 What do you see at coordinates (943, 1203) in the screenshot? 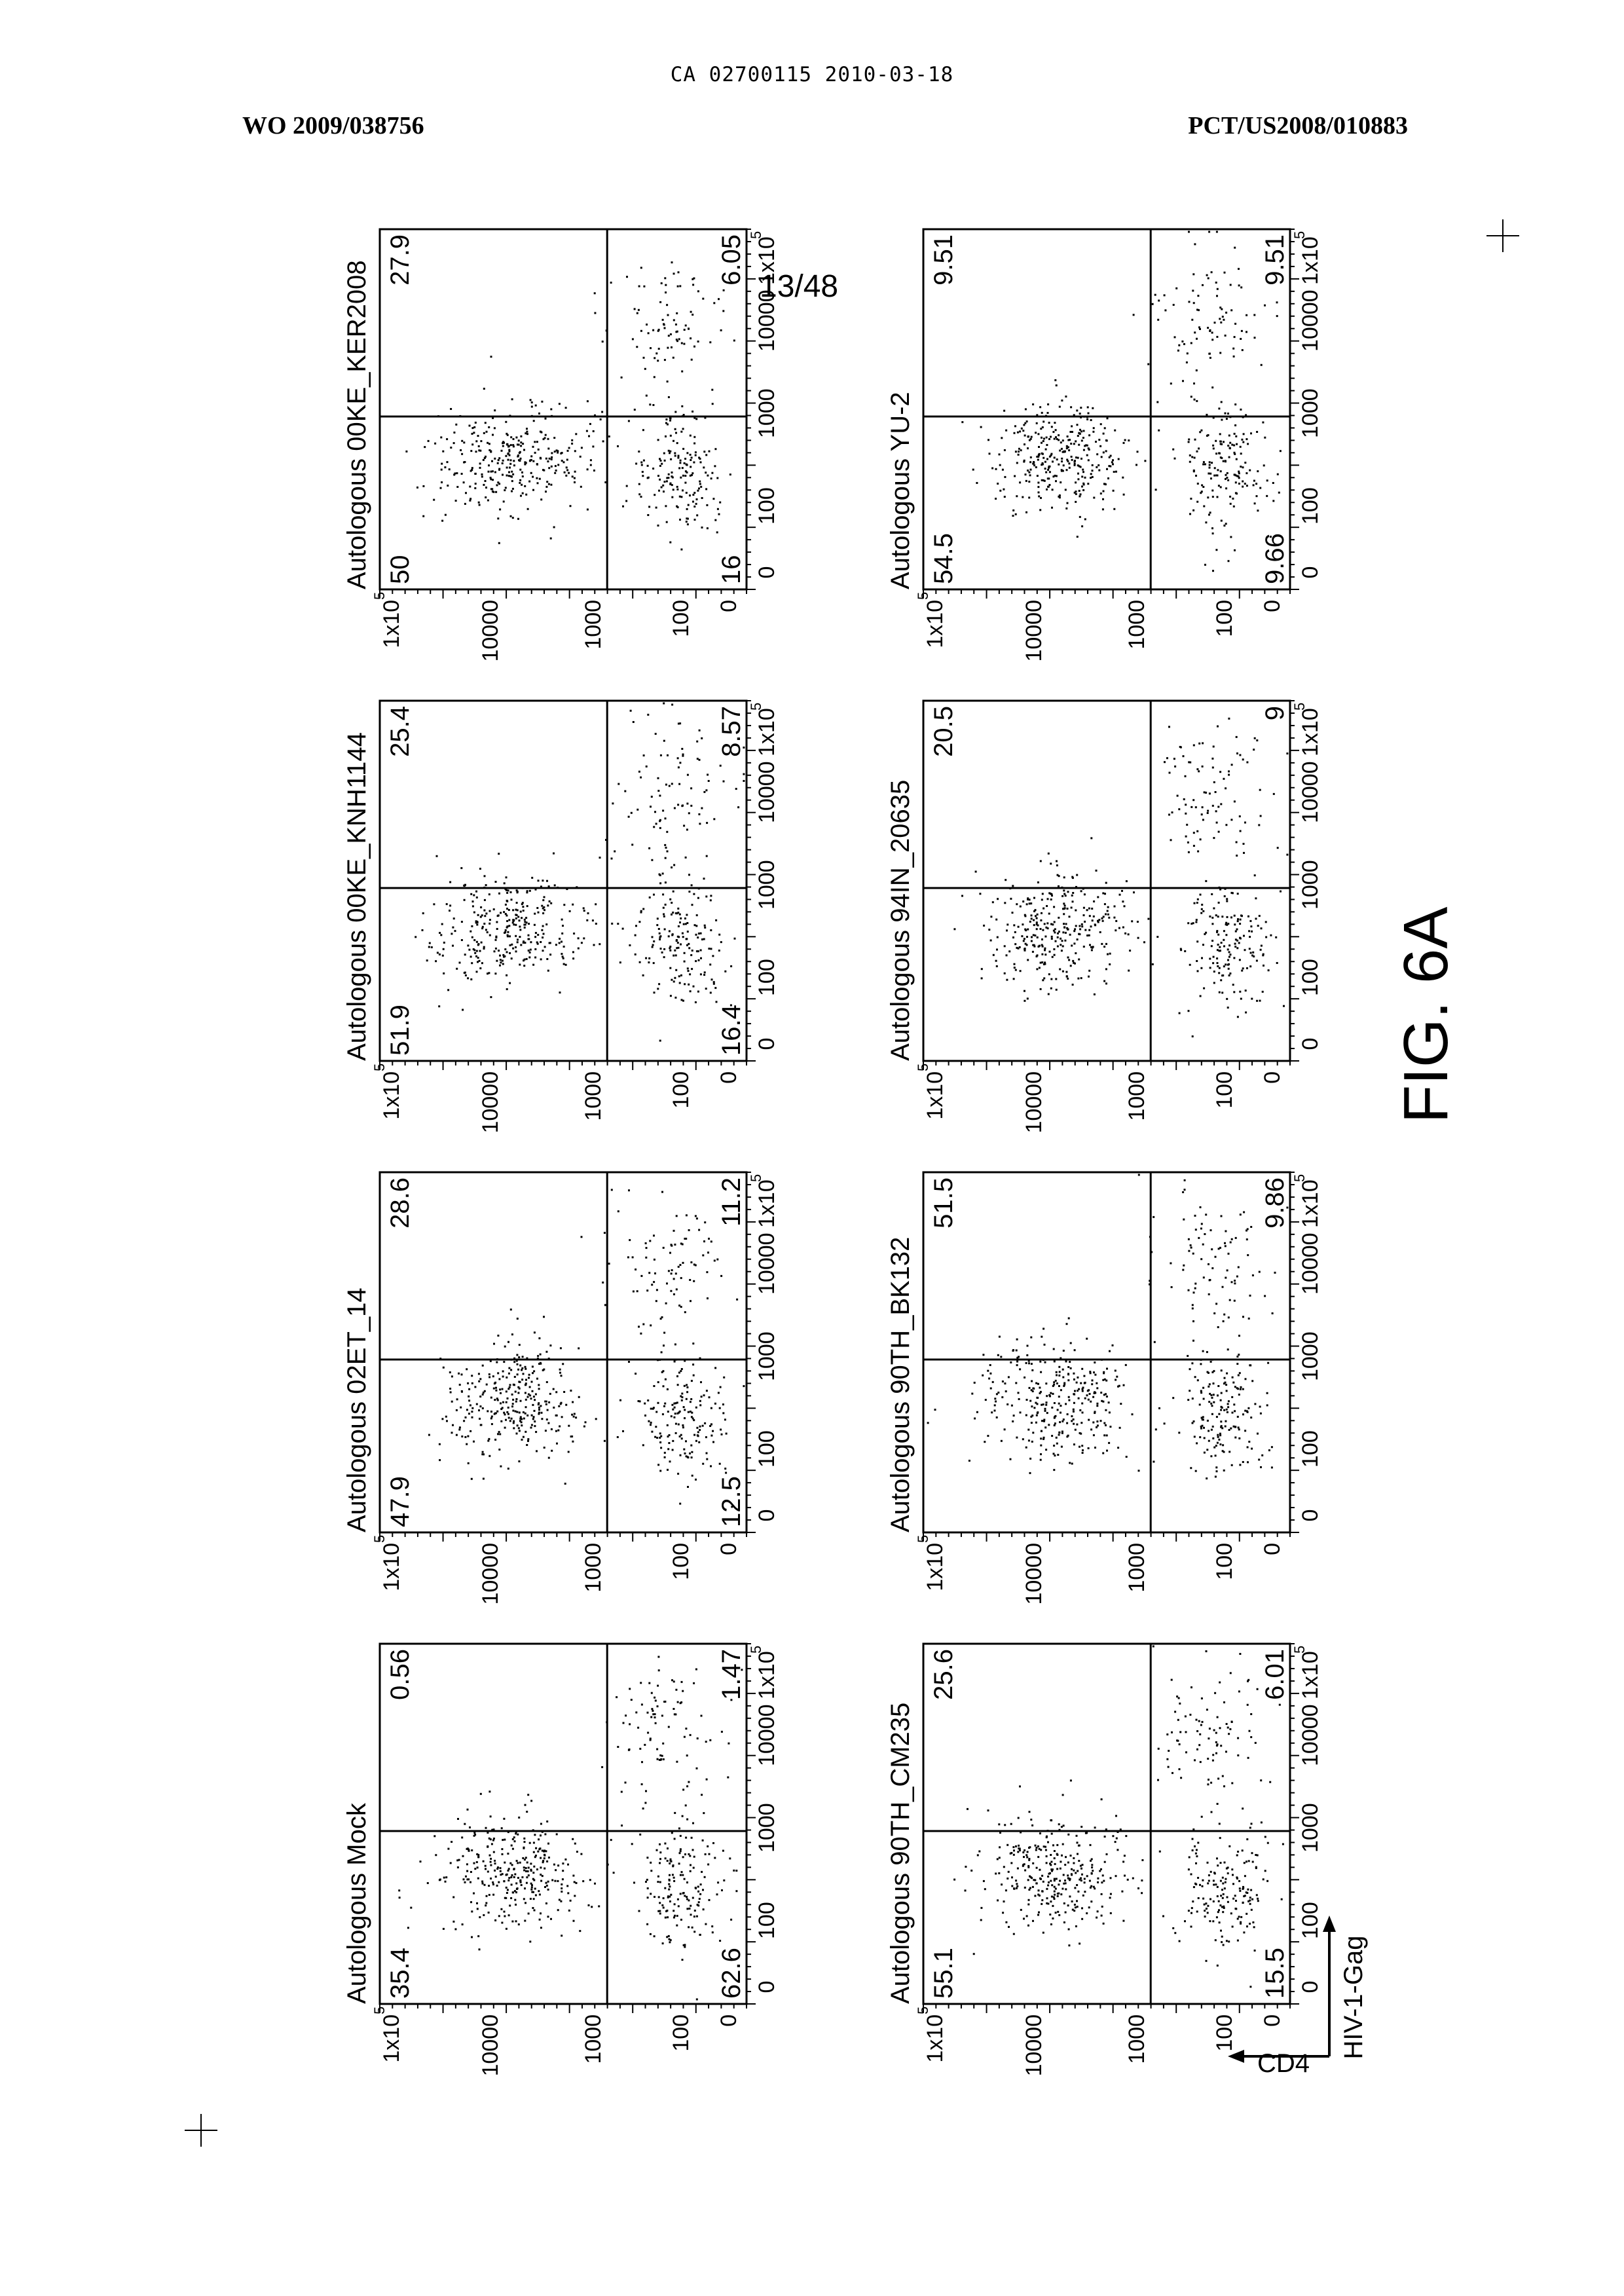
I see `quadrant-top-right: 51.5` at bounding box center [943, 1203].